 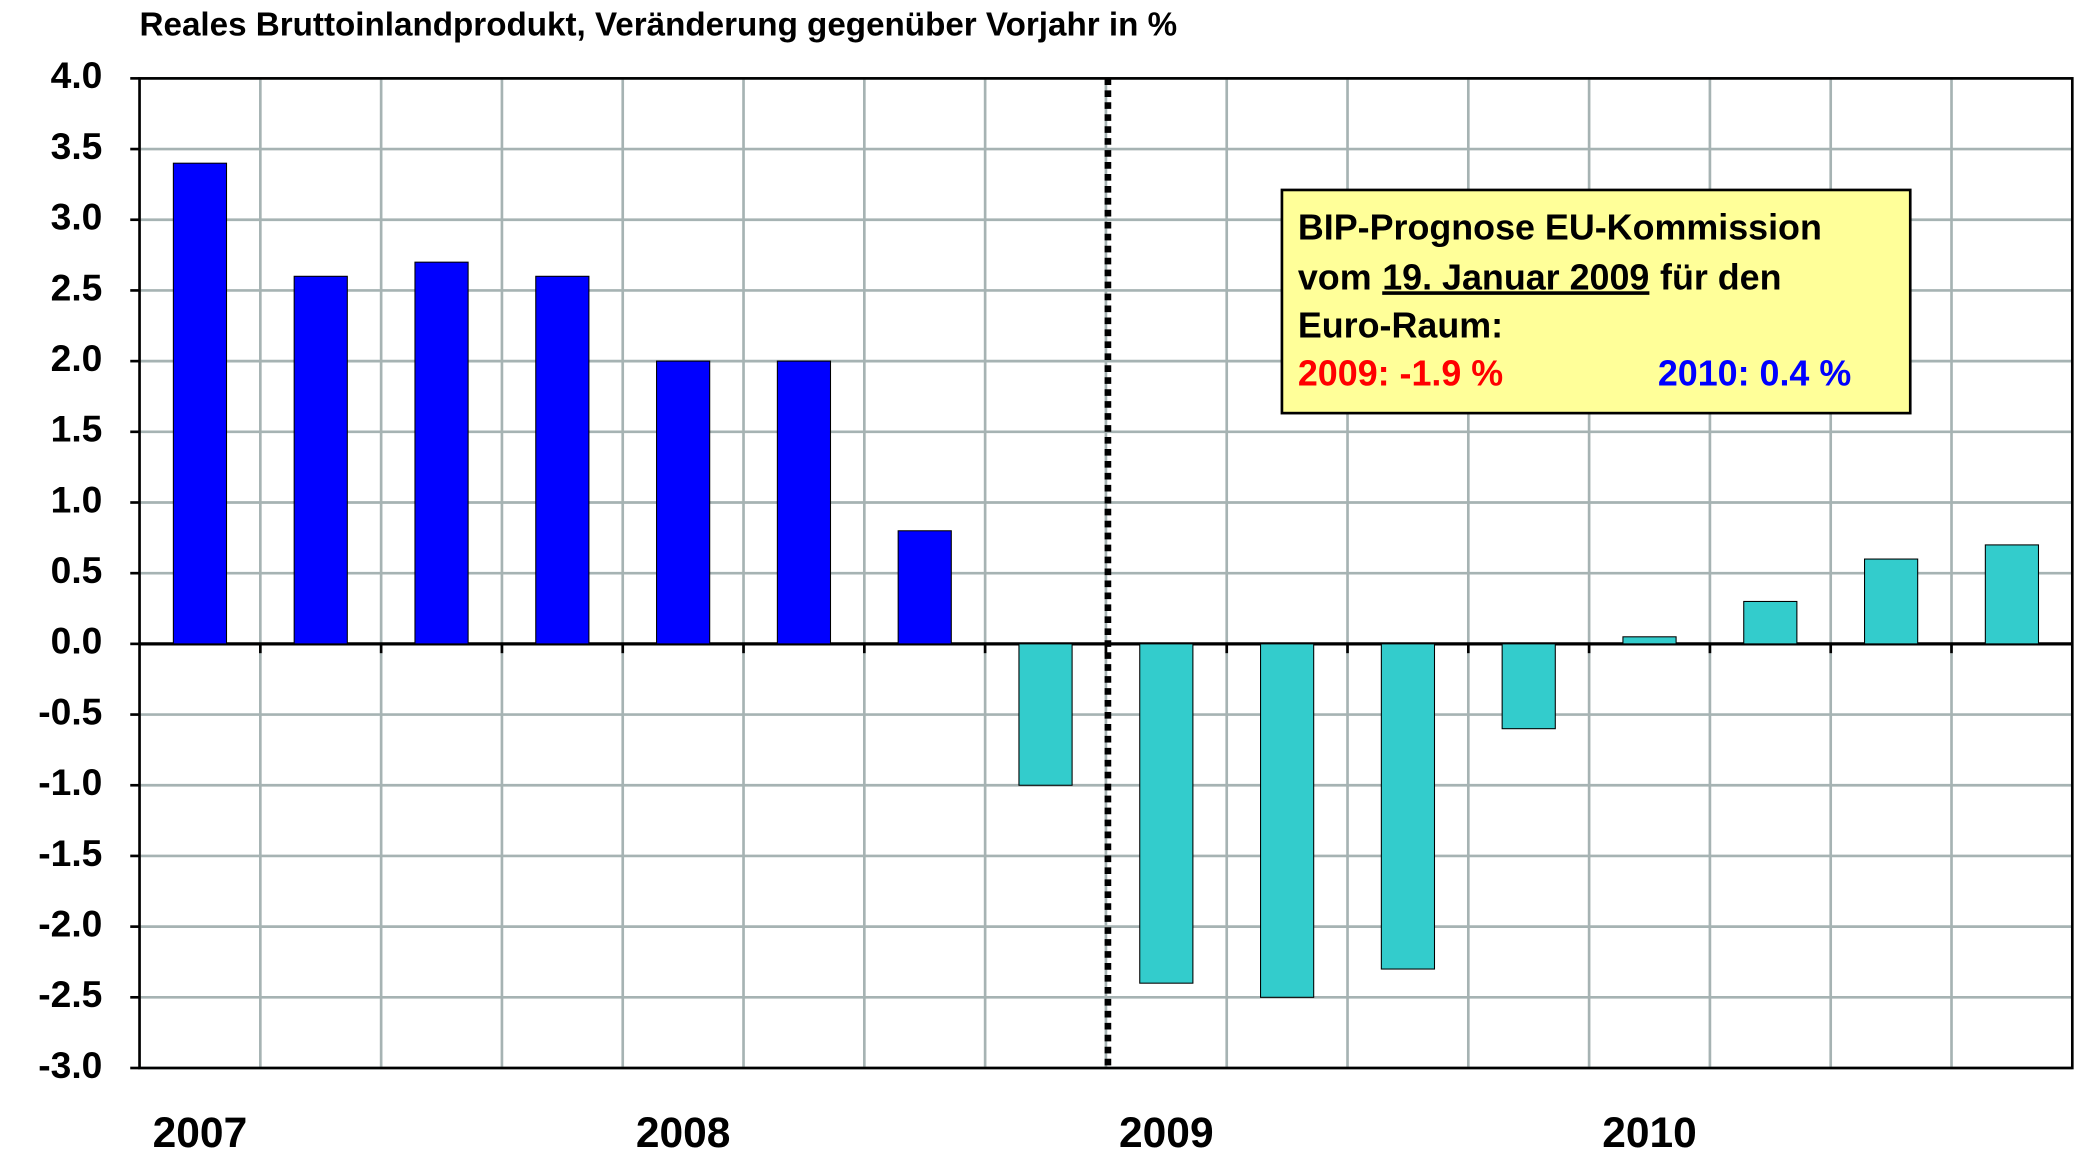 I want to click on y-tick-label: 1.5, so click(x=77, y=429).